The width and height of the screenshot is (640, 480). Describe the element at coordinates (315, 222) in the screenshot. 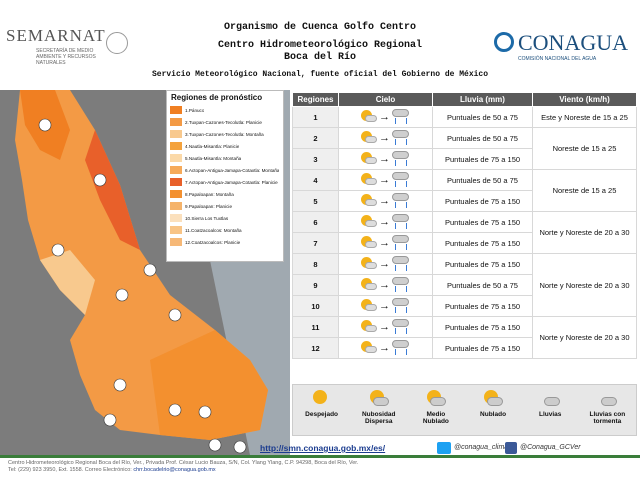

I see `region-number: 6` at that location.